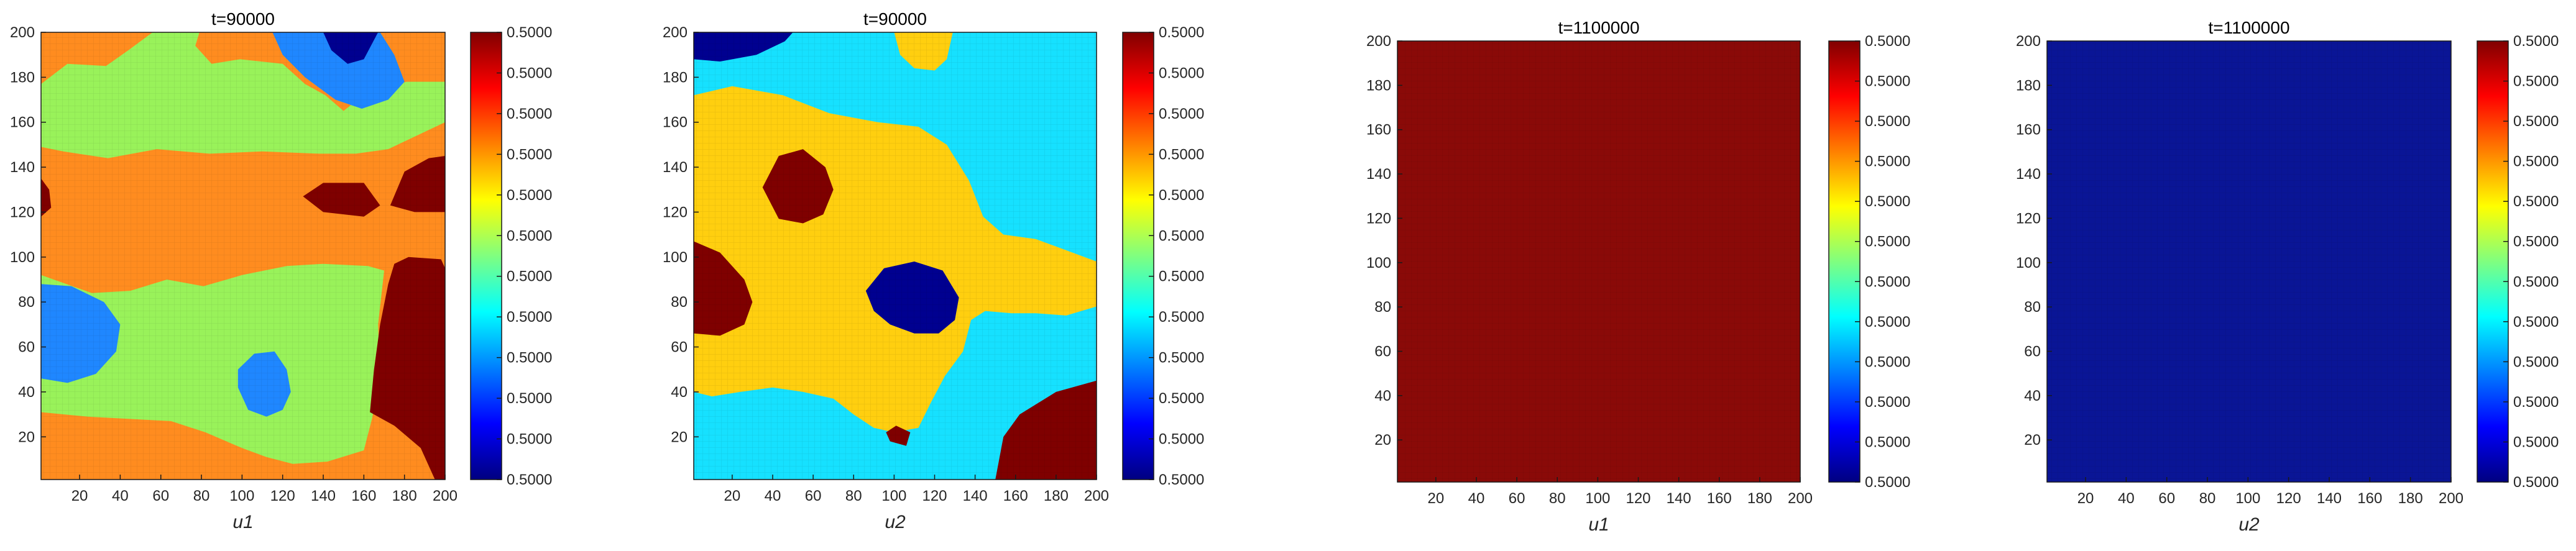  What do you see at coordinates (895, 522) in the screenshot?
I see `x-axis-label: u2` at bounding box center [895, 522].